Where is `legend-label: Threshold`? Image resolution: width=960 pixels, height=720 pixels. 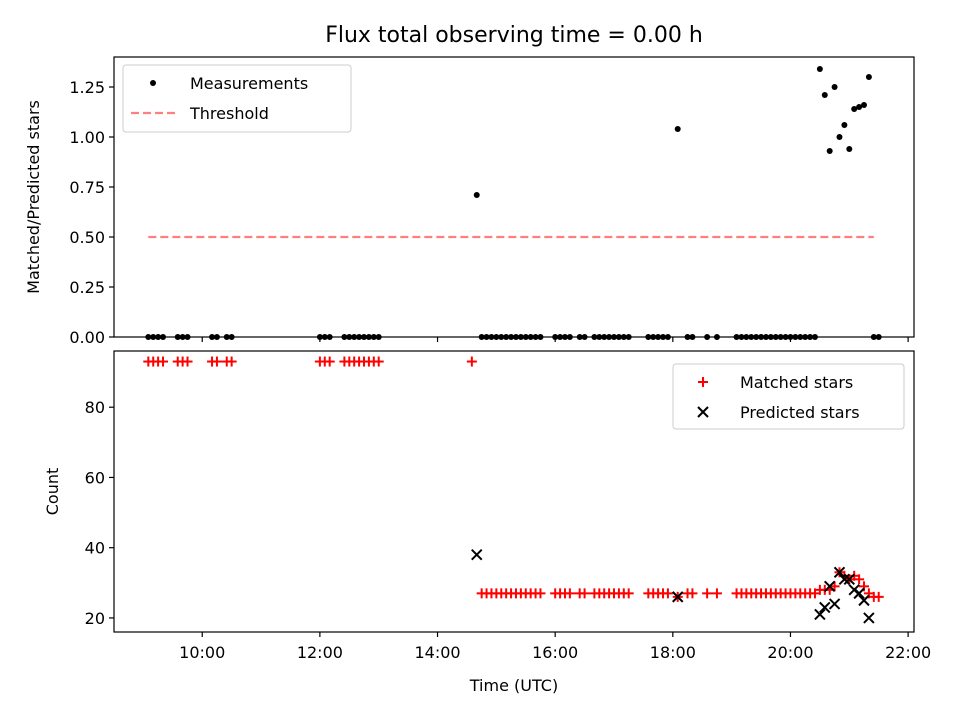
legend-label: Threshold is located at coordinates (229, 113).